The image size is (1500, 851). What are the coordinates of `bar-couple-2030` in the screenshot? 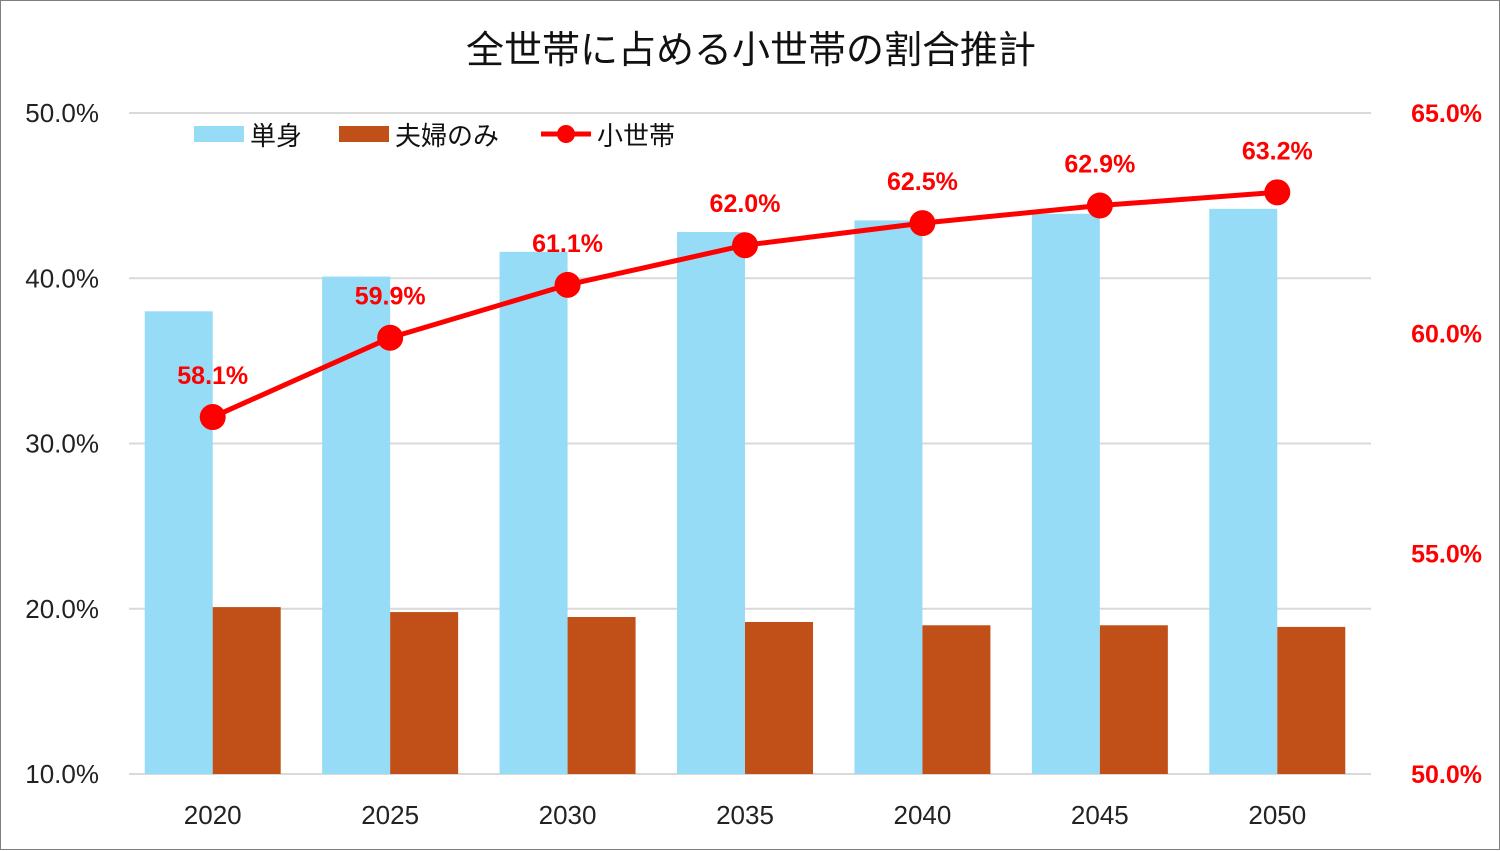 It's located at (601, 695).